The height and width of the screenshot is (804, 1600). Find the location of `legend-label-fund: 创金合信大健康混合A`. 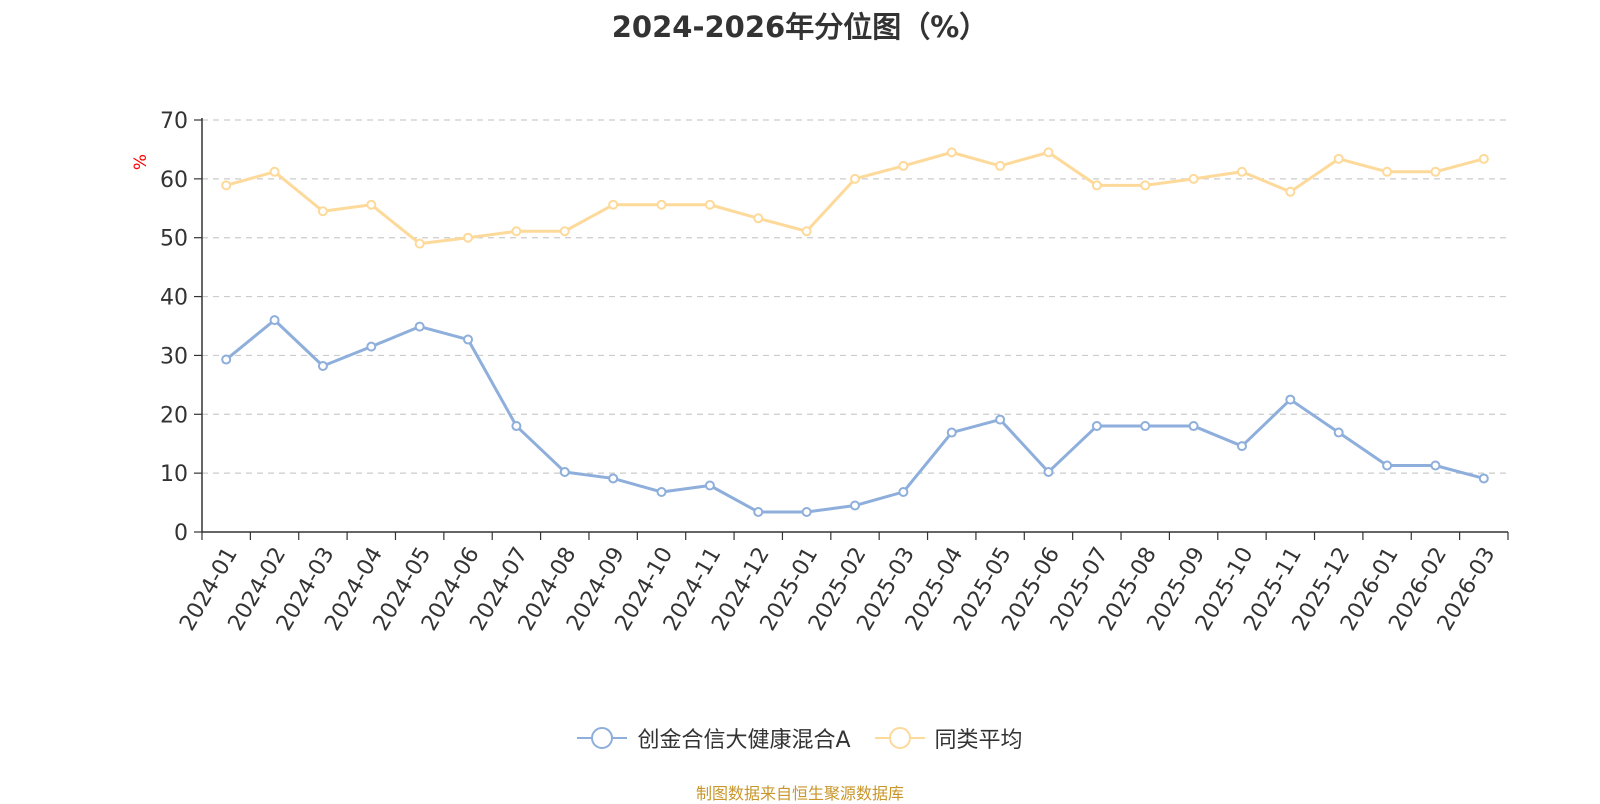

legend-label-fund: 创金合信大健康混合A is located at coordinates (744, 740).